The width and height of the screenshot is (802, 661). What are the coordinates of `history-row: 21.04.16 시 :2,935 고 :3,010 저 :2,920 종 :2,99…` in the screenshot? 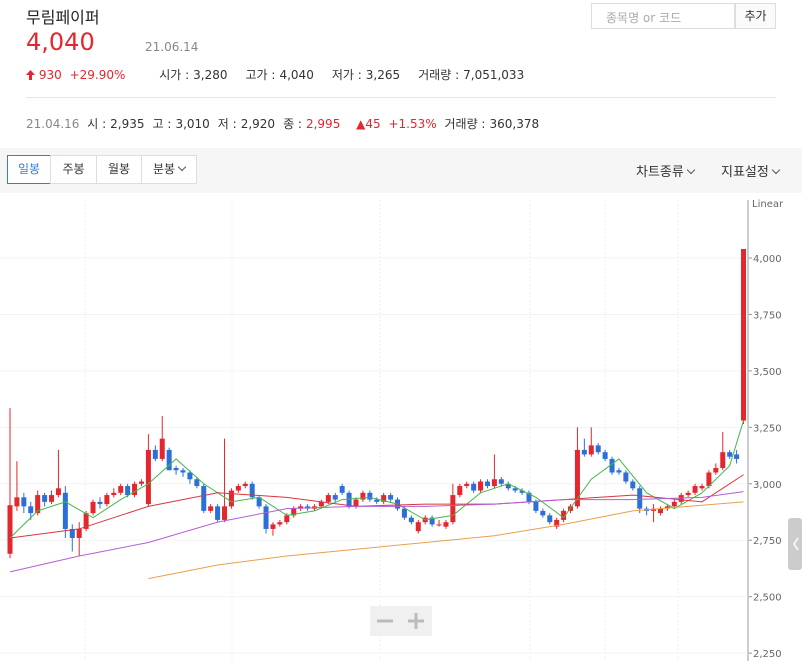 It's located at (284, 123).